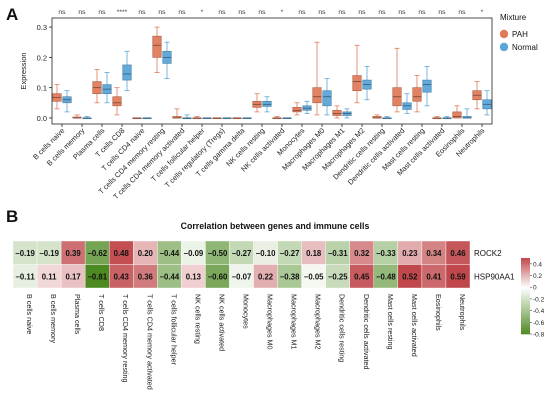 Image resolution: width=550 pixels, height=406 pixels. I want to click on colorbar-tick-label: -0.8, so click(539, 335).